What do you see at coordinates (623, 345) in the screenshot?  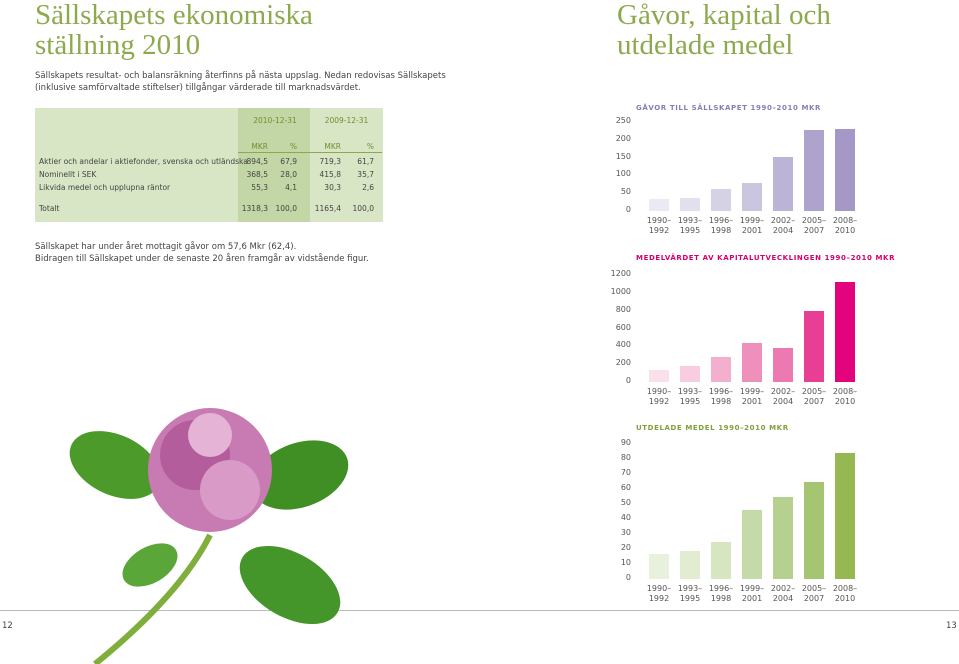 I see `y-tick-label: 400` at bounding box center [623, 345].